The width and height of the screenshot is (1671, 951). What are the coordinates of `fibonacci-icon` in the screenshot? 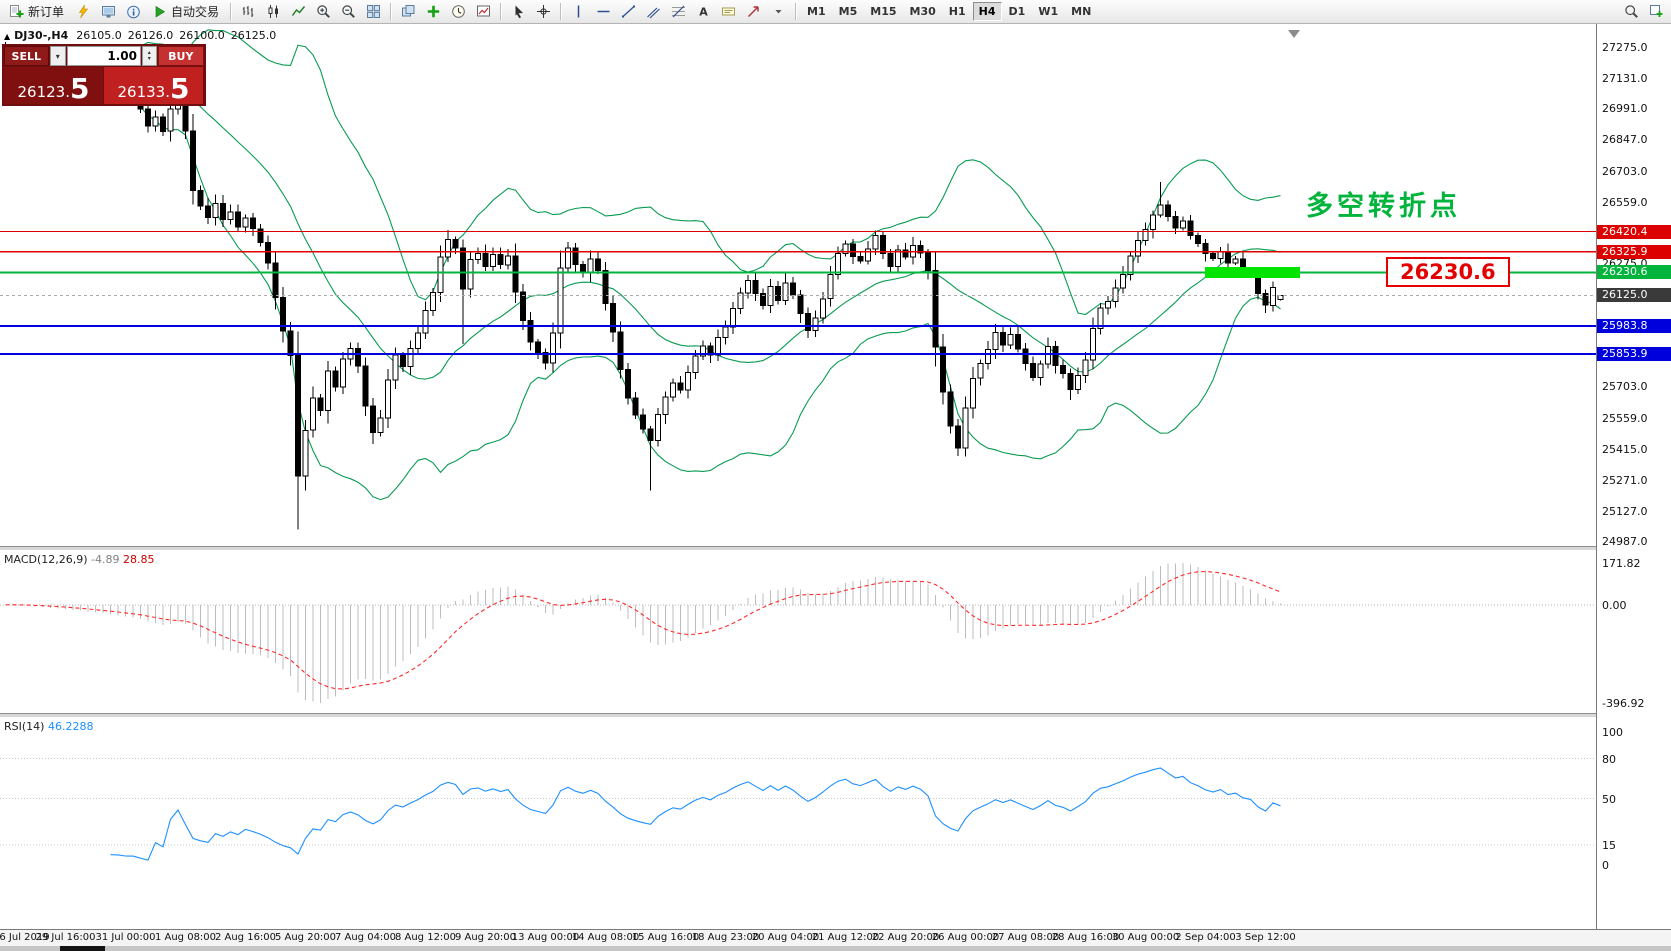 It's located at (678, 11).